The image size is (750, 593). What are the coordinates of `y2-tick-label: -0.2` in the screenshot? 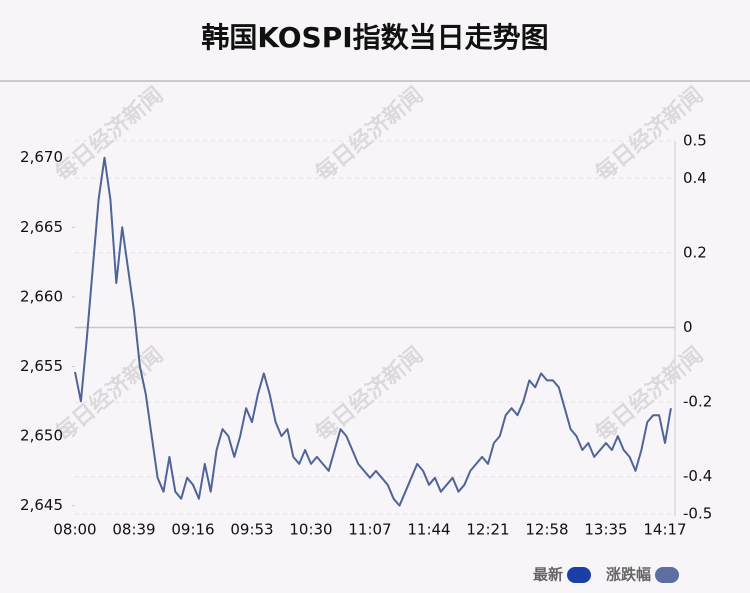 It's located at (697, 402).